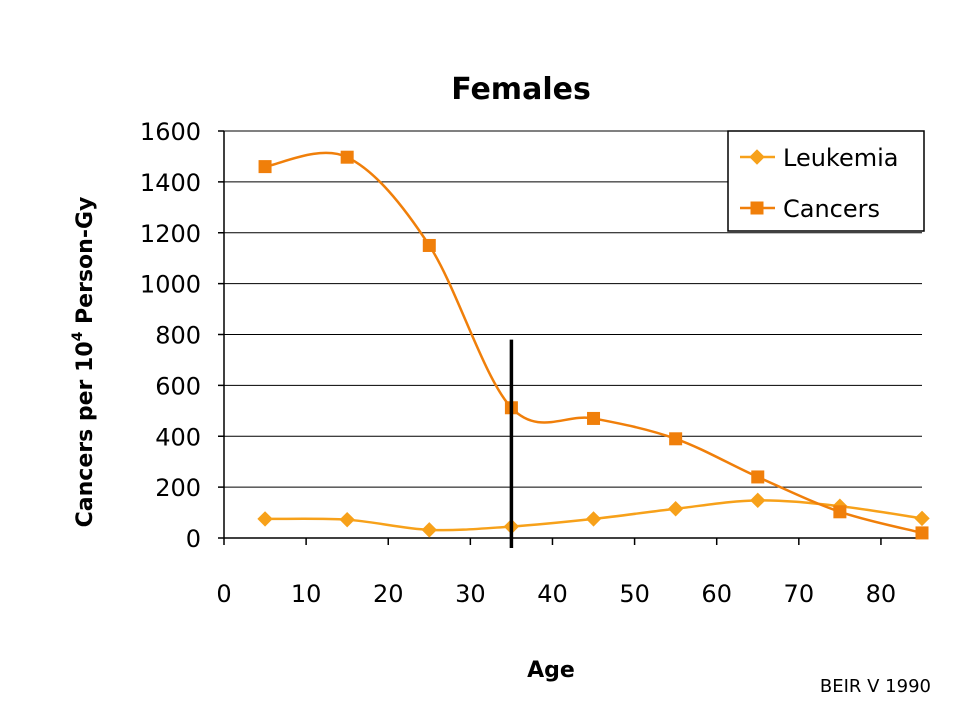  Describe the element at coordinates (170, 183) in the screenshot. I see `y-tick-label-1400: 1400` at that location.